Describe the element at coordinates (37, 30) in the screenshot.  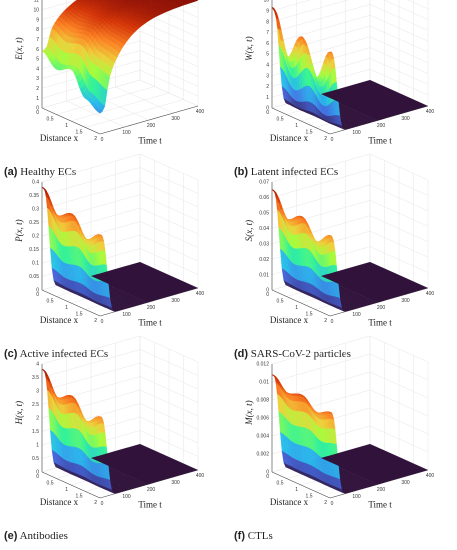
I see `z-tick-label: 8` at that location.